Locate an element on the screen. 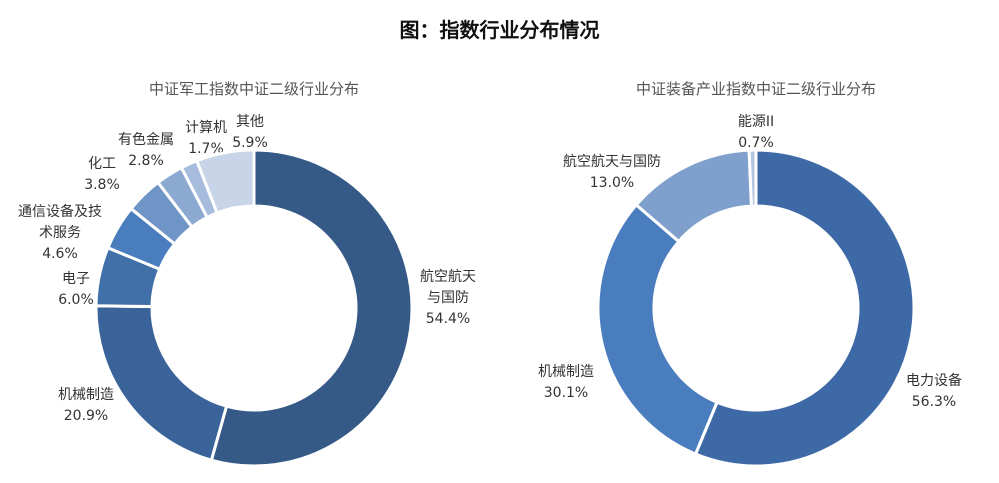 The image size is (999, 483). slice-label-0-0: 航空航天 is located at coordinates (448, 277).